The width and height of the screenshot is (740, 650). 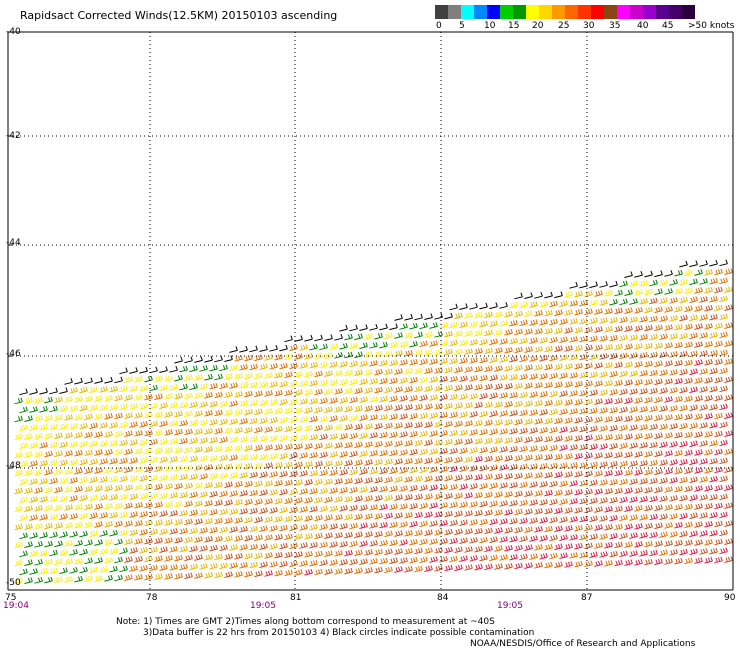 What do you see at coordinates (565, 12) in the screenshot?
I see `wind-speed-color-scale` at bounding box center [565, 12].